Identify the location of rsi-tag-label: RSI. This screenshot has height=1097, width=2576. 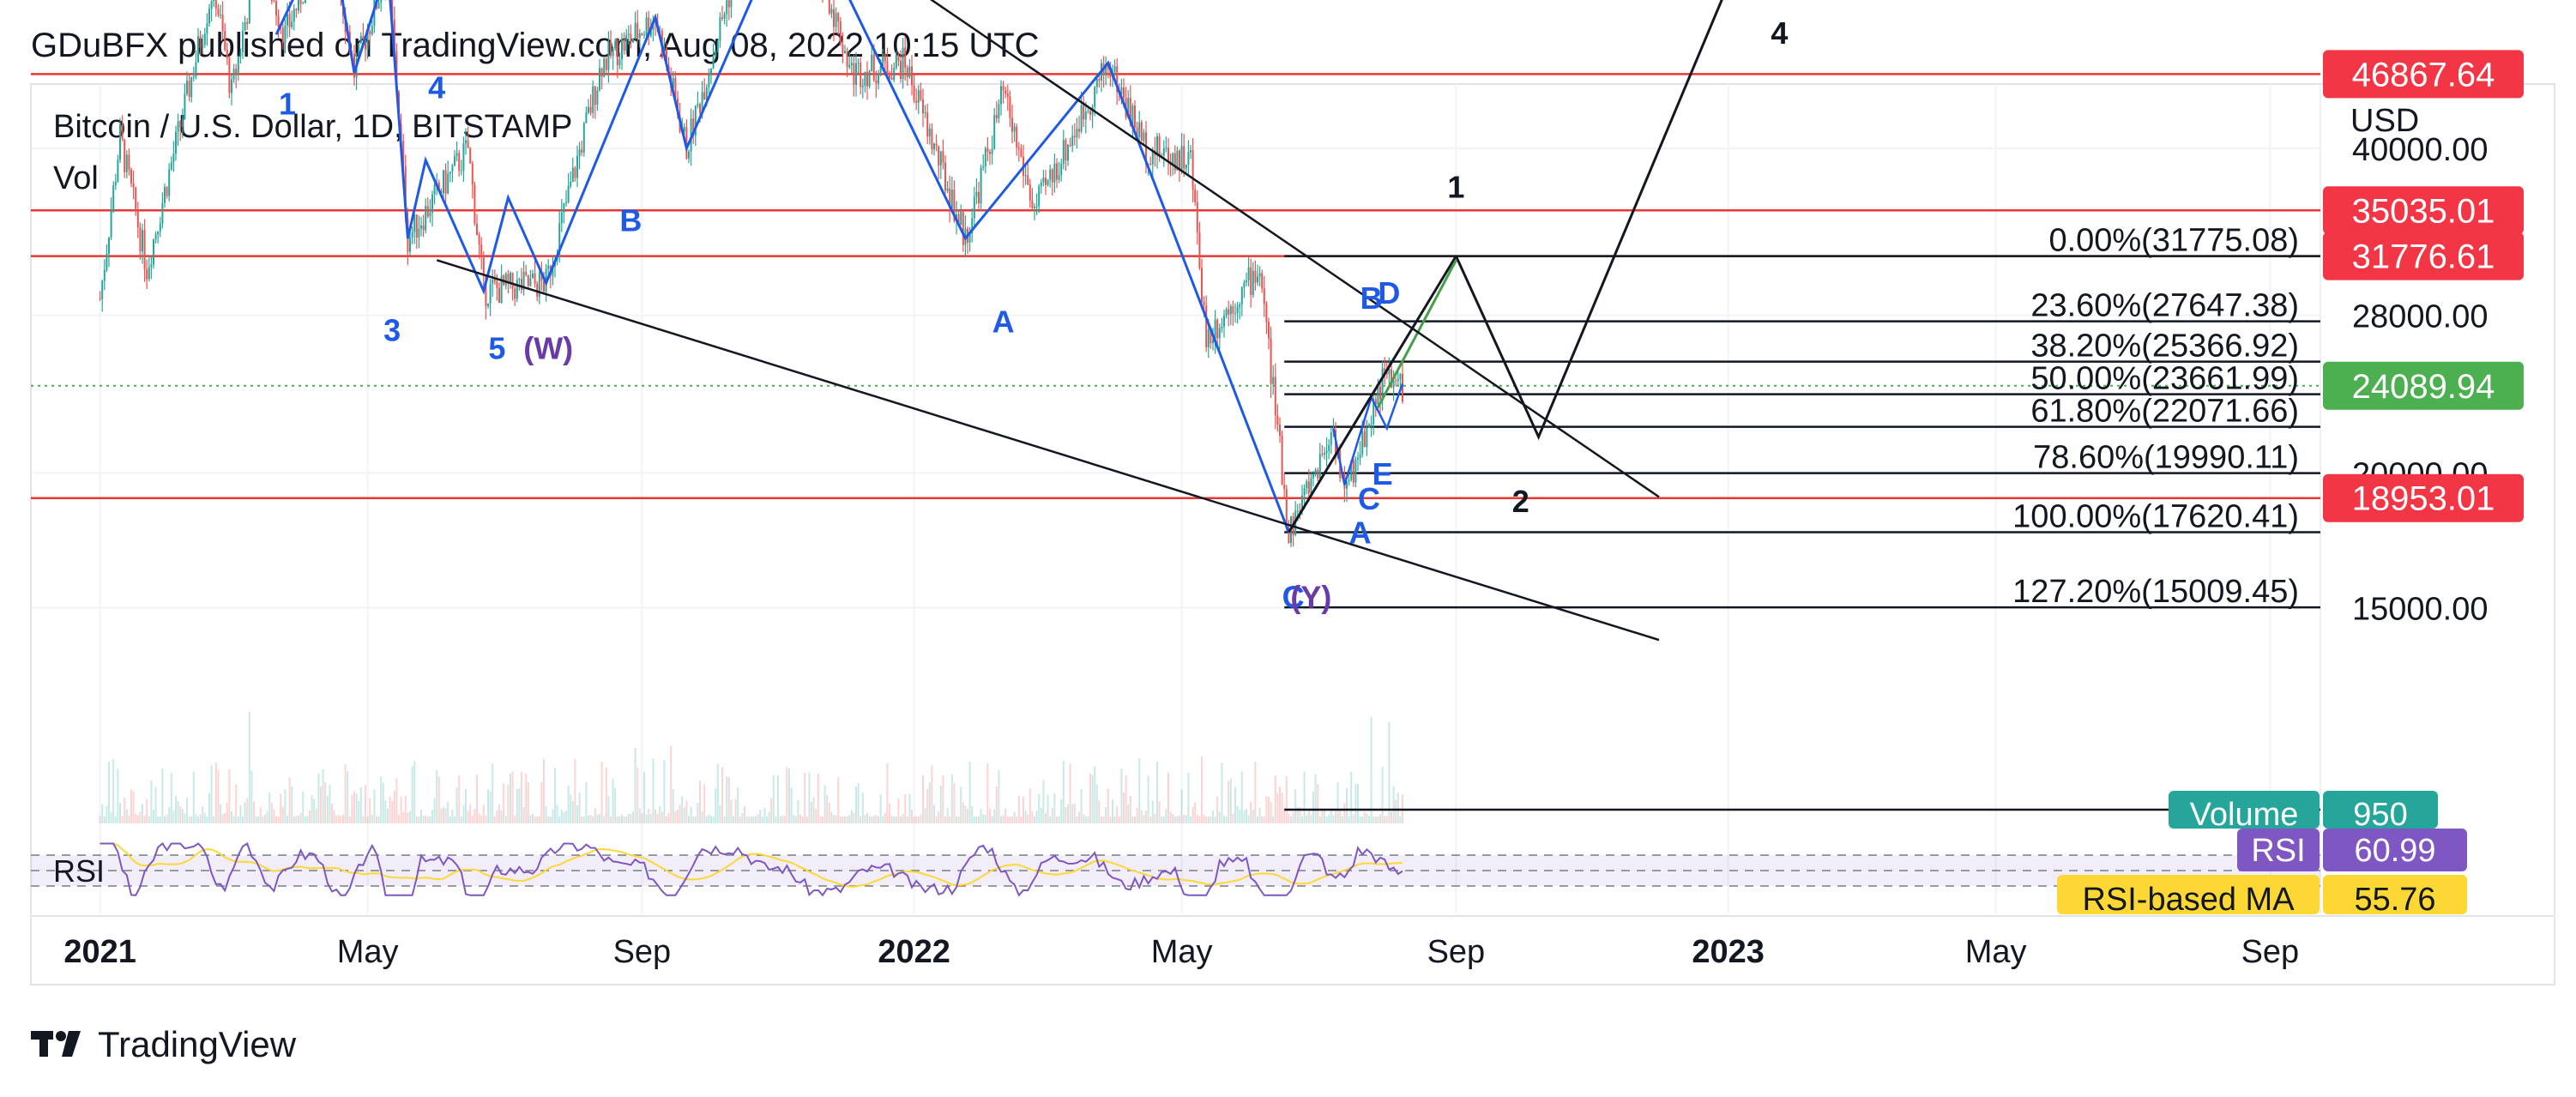
(2278, 851).